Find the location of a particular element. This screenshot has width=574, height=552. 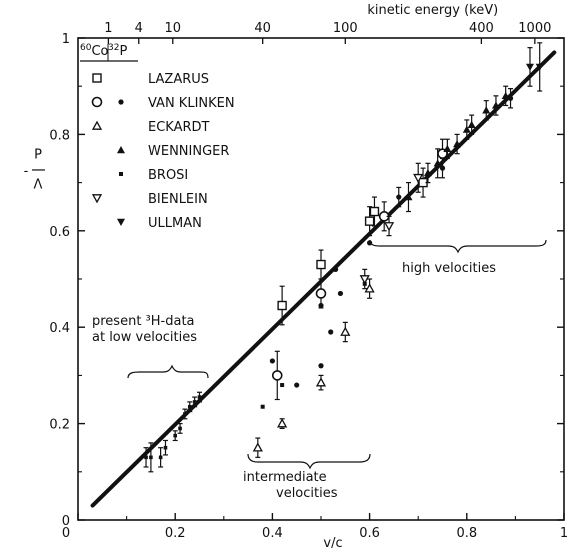

y-axis-label-top: P is located at coordinates (38, 155).